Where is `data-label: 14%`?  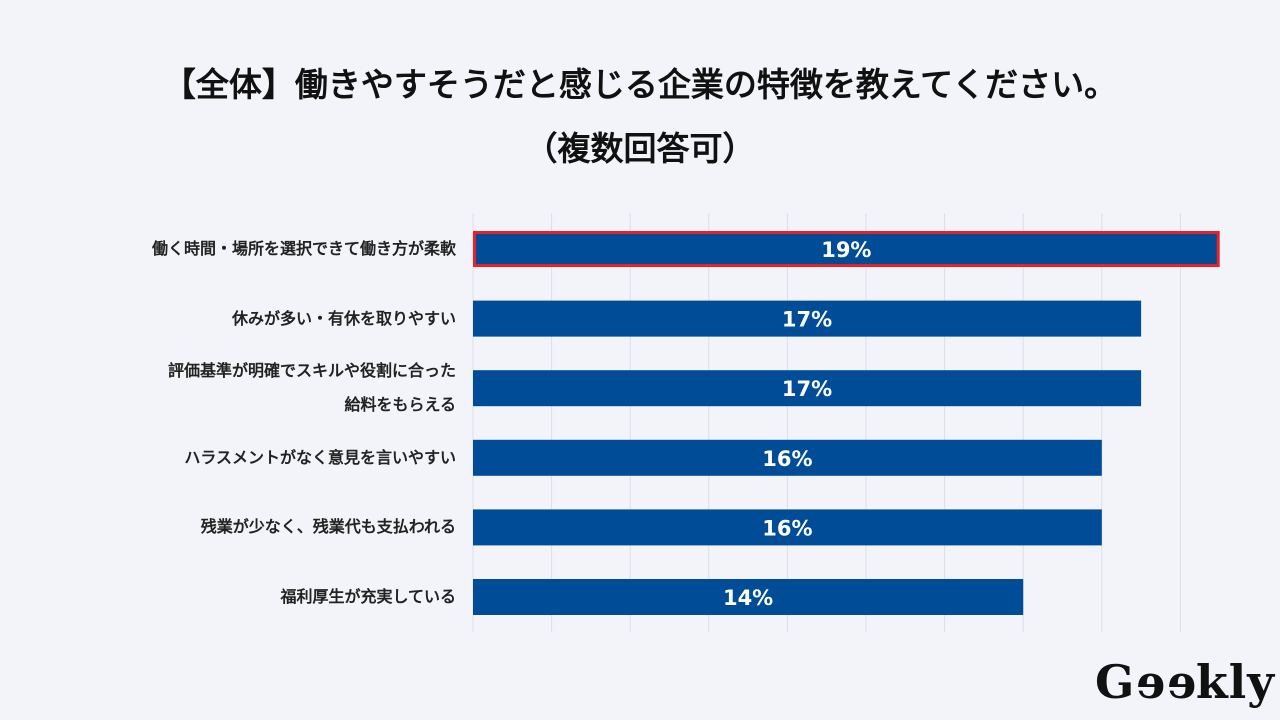 data-label: 14% is located at coordinates (748, 598).